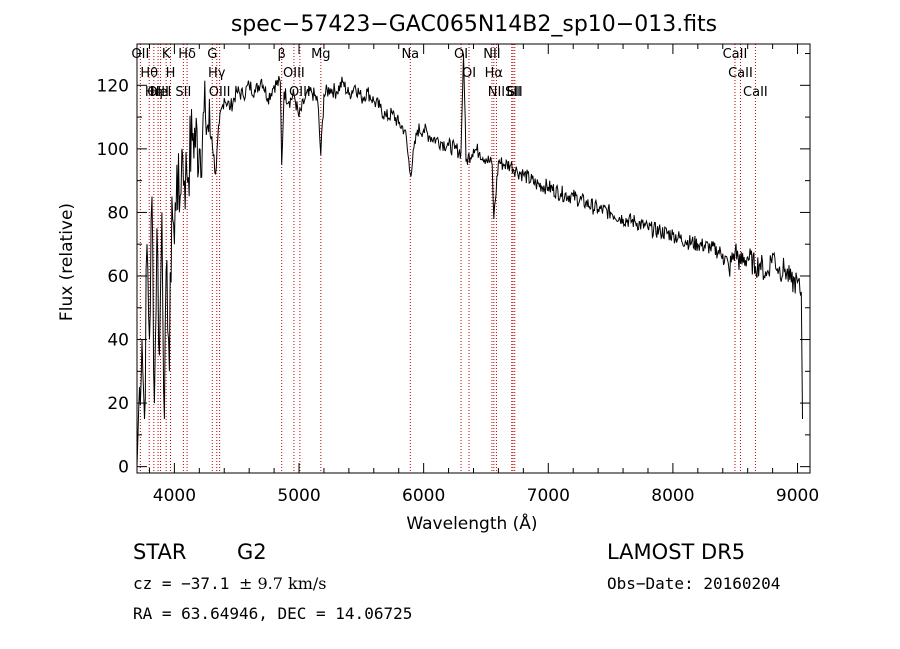 Image resolution: width=900 pixels, height=649 pixels. What do you see at coordinates (67, 262) in the screenshot?
I see `y-axis-label: Flux (relative)` at bounding box center [67, 262].